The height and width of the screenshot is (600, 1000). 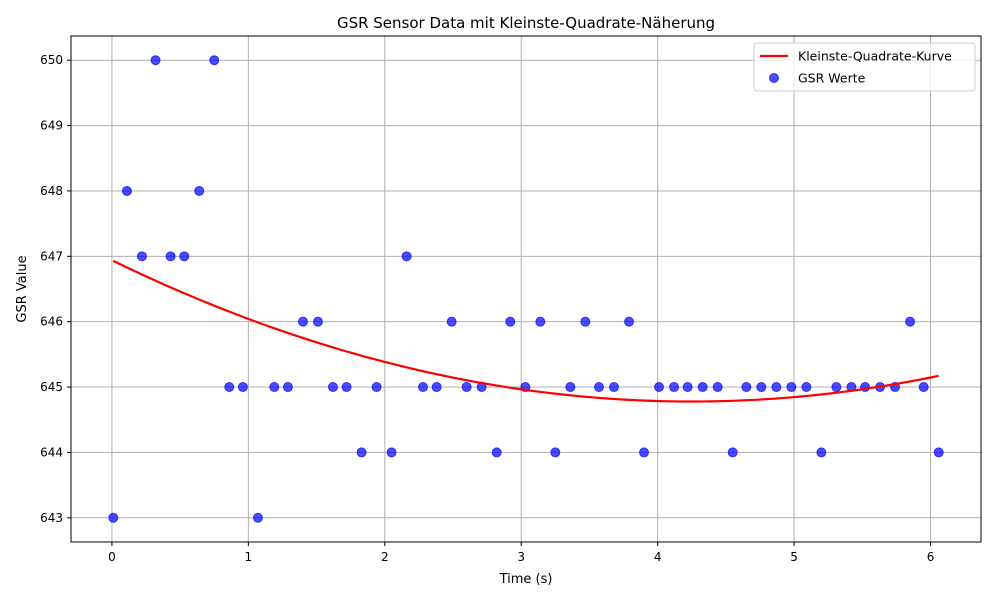 What do you see at coordinates (51, 60) in the screenshot?
I see `y-tick-label: 650` at bounding box center [51, 60].